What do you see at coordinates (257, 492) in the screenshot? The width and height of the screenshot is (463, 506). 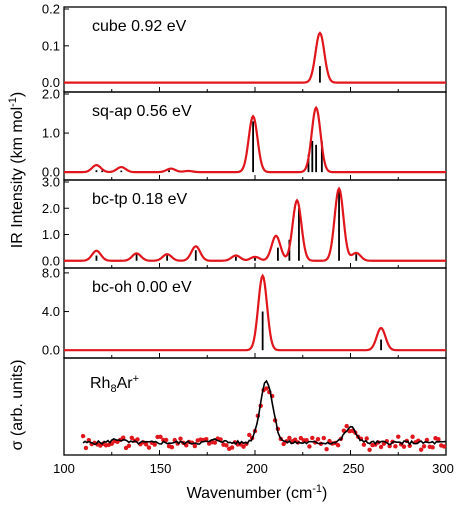 I see `x-axis-label: Wavenumber (cm-1)` at bounding box center [257, 492].